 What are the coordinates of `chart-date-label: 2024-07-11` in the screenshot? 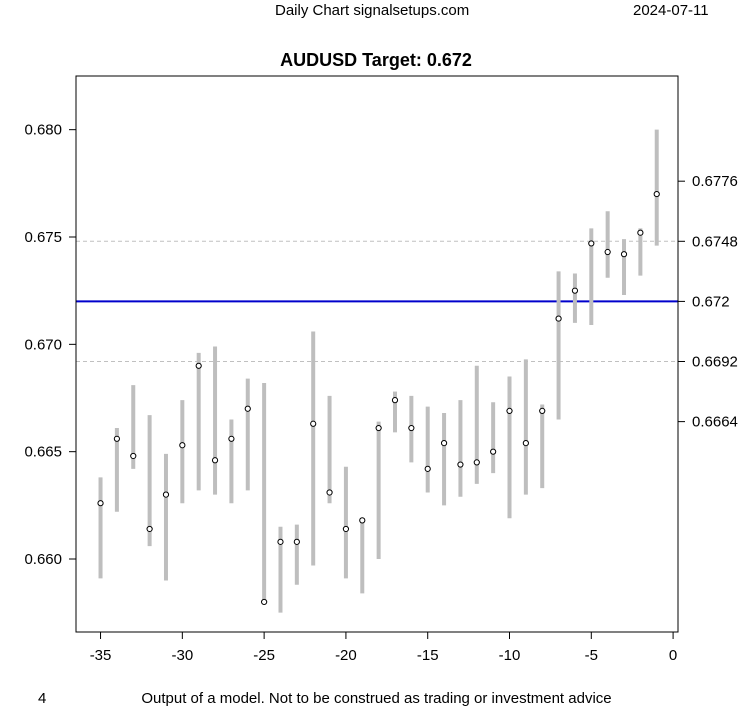 It's located at (671, 10).